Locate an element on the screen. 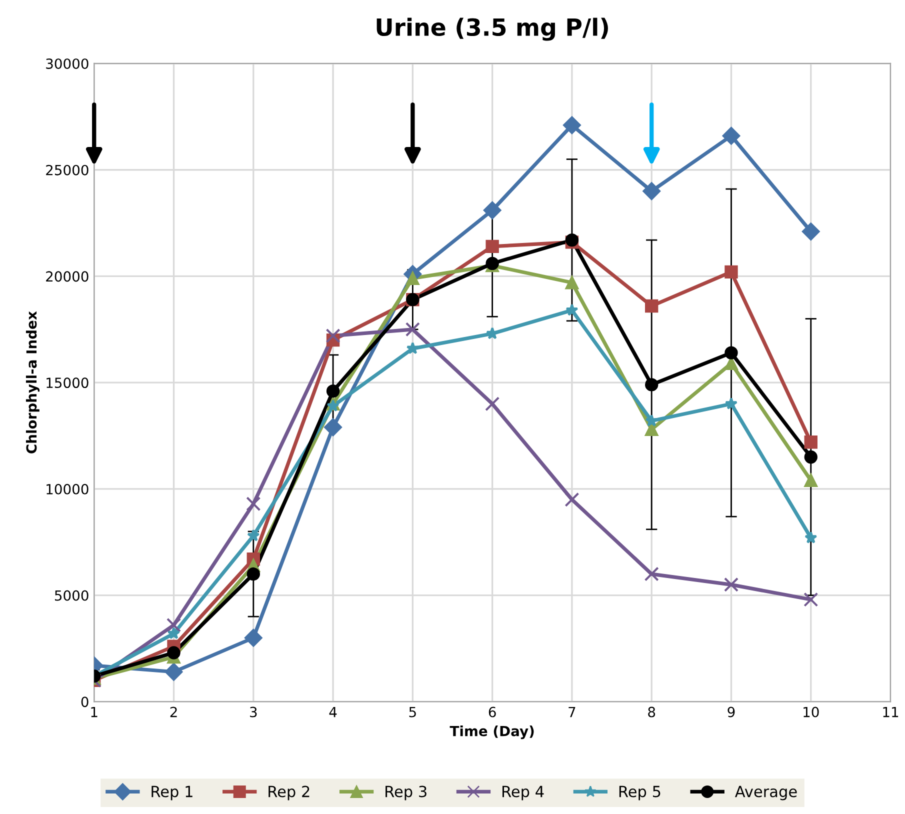 The width and height of the screenshot is (905, 814). y-axis-title: Chlorphyll-a Index is located at coordinates (33, 382).